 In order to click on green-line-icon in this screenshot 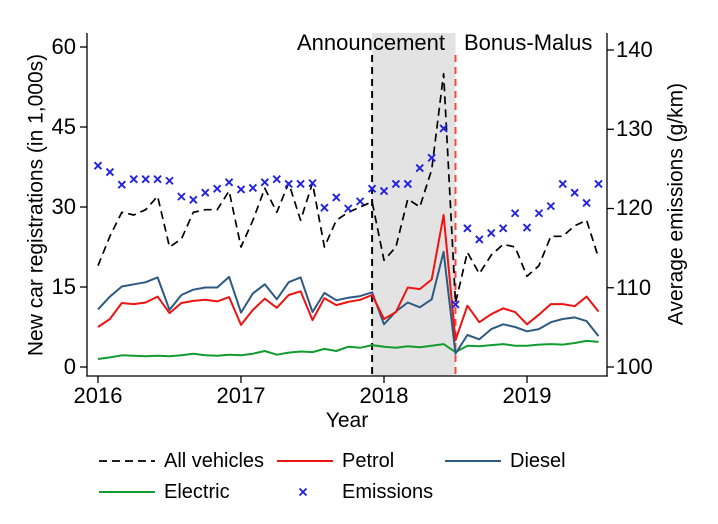, I will do `click(127, 492)`.